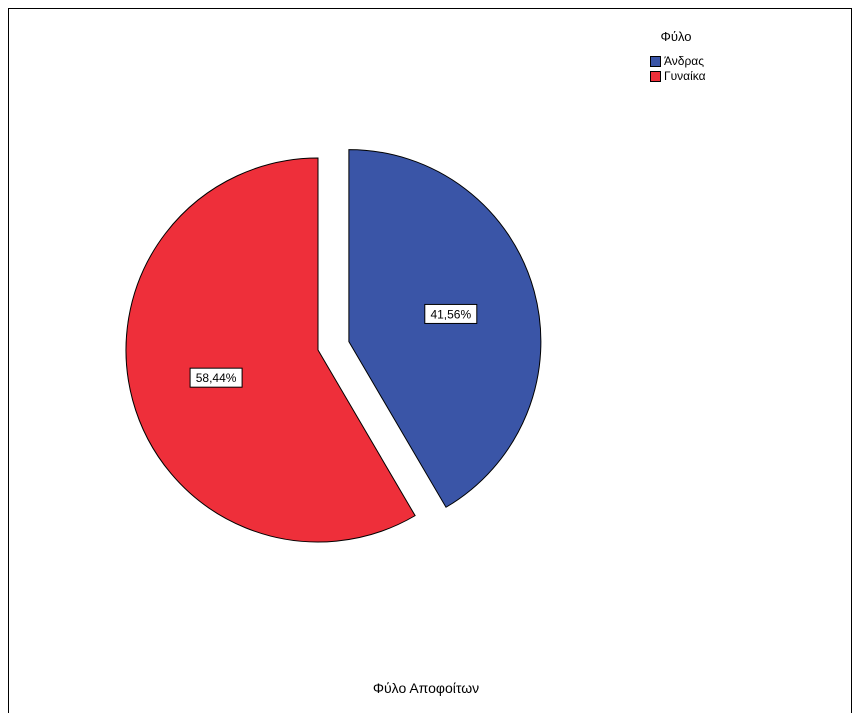  I want to click on legend-swatch-andras, so click(655, 61).